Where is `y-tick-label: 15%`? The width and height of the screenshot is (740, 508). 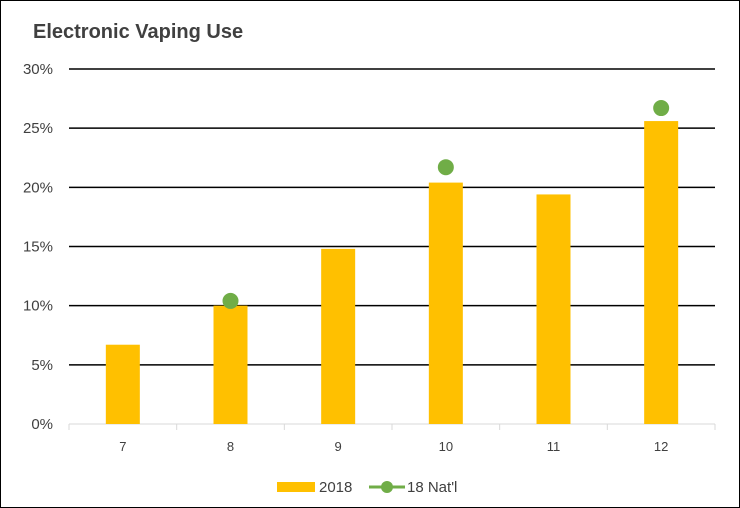 y-tick-label: 15% is located at coordinates (38, 247).